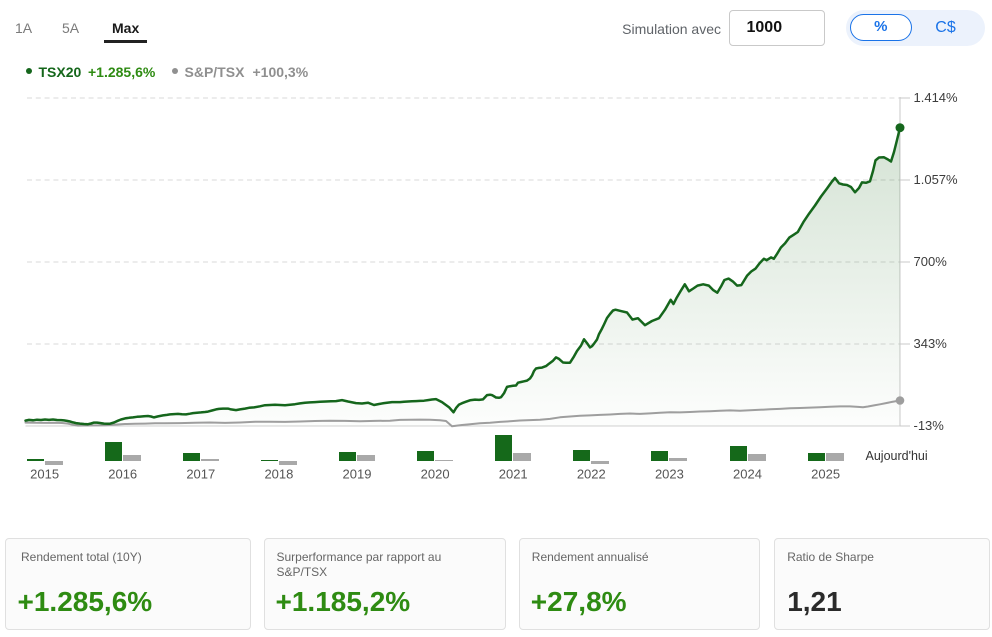 This screenshot has height=637, width=992. I want to click on svg-text: 2024, so click(747, 474).